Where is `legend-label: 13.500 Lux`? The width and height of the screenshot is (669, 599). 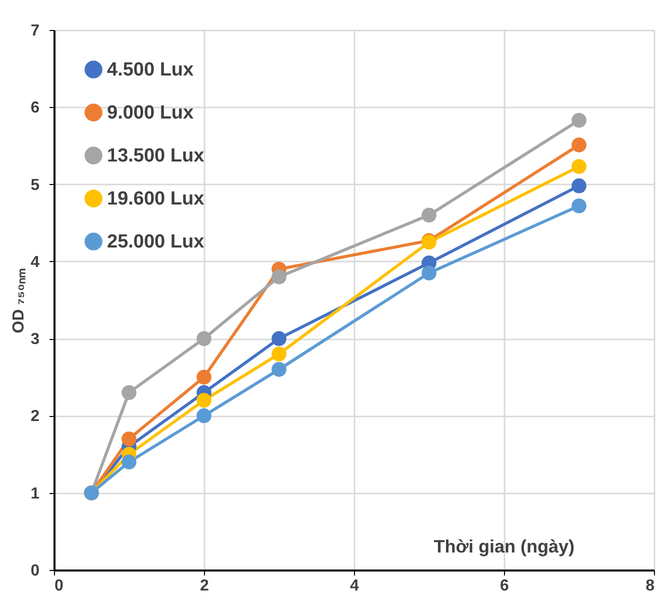
legend-label: 13.500 Lux is located at coordinates (156, 156).